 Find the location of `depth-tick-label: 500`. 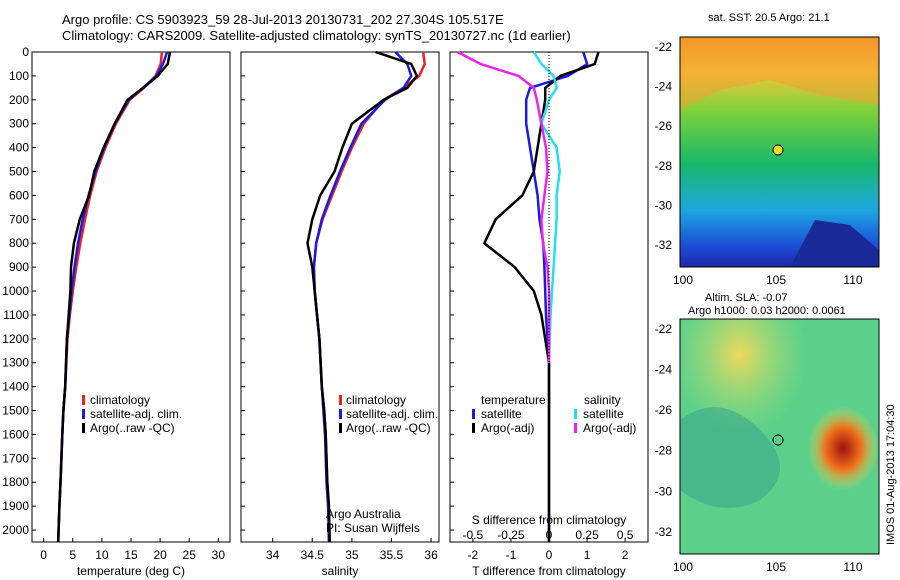

depth-tick-label: 500 is located at coordinates (19, 172).